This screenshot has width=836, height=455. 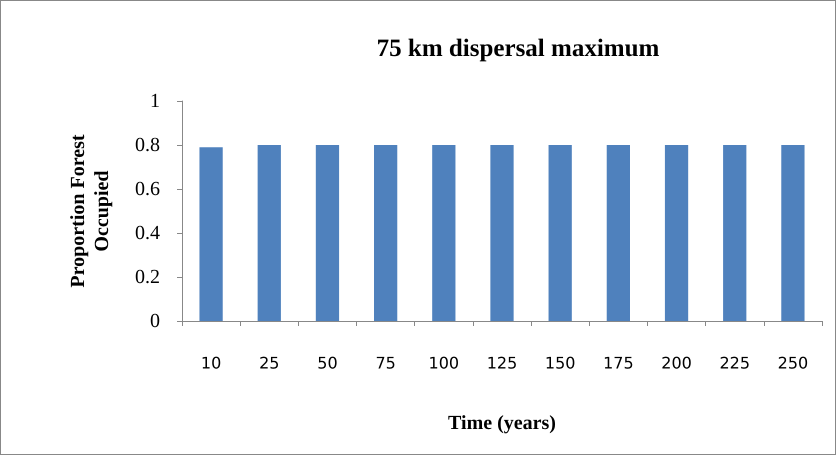 I want to click on x-tick-label: 10, so click(x=211, y=363).